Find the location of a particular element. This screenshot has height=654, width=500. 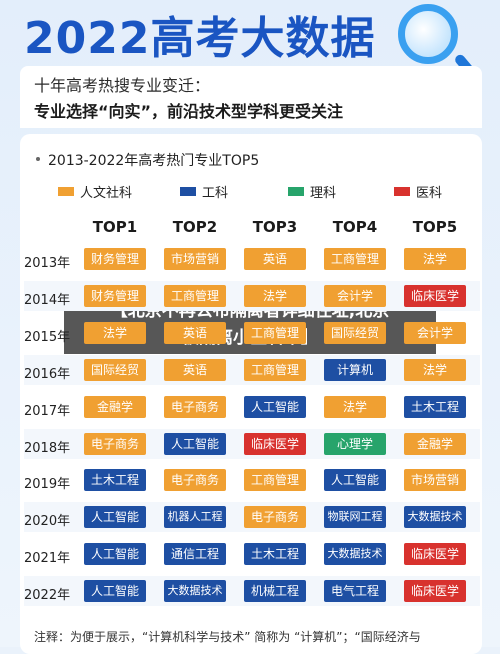

year-label: 2021年 is located at coordinates (47, 559).